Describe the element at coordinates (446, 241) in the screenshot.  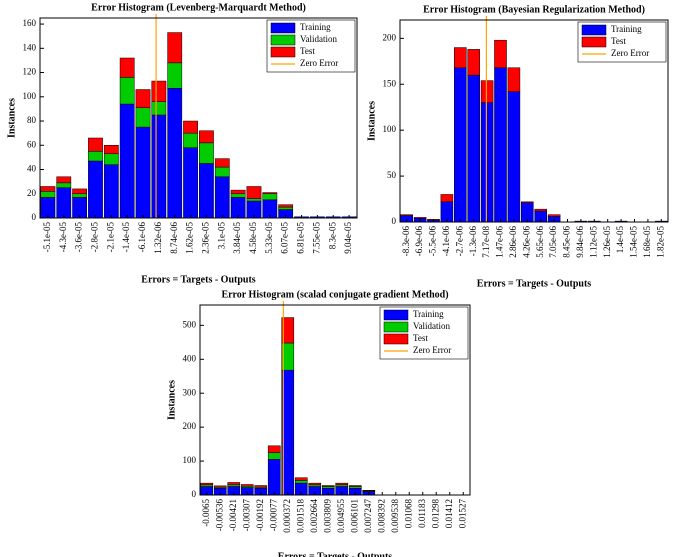
I see `x-tick-label: -4.1e-06` at that location.